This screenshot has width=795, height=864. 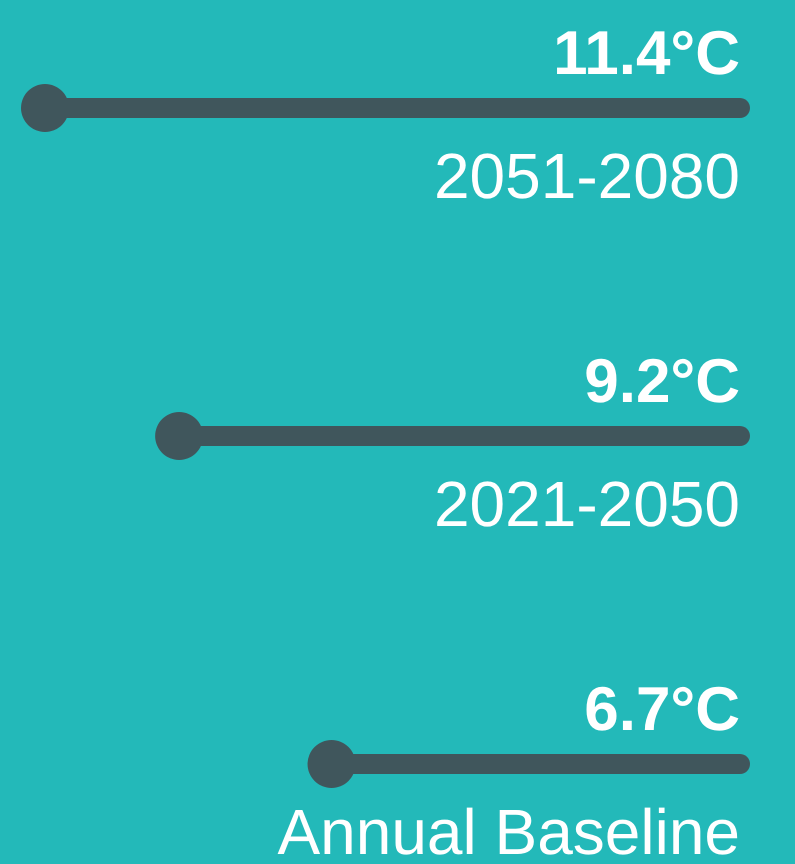 I want to click on category-label: Annual Baseline, so click(x=508, y=830).